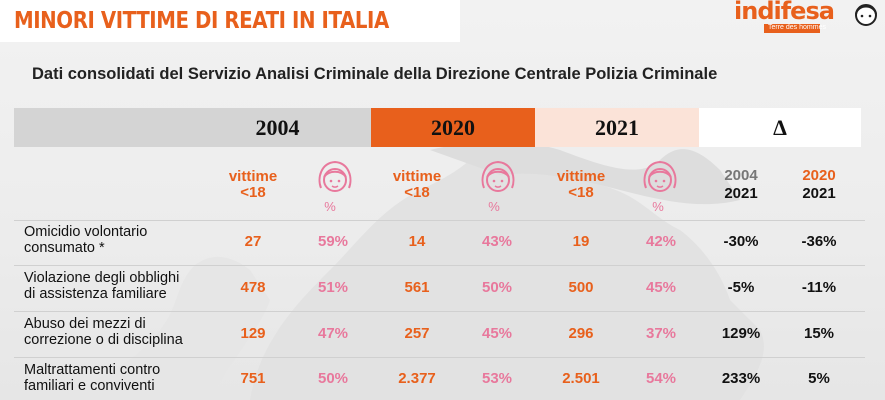 This screenshot has height=400, width=885. I want to click on delta-2020-2021: -11%, so click(819, 287).